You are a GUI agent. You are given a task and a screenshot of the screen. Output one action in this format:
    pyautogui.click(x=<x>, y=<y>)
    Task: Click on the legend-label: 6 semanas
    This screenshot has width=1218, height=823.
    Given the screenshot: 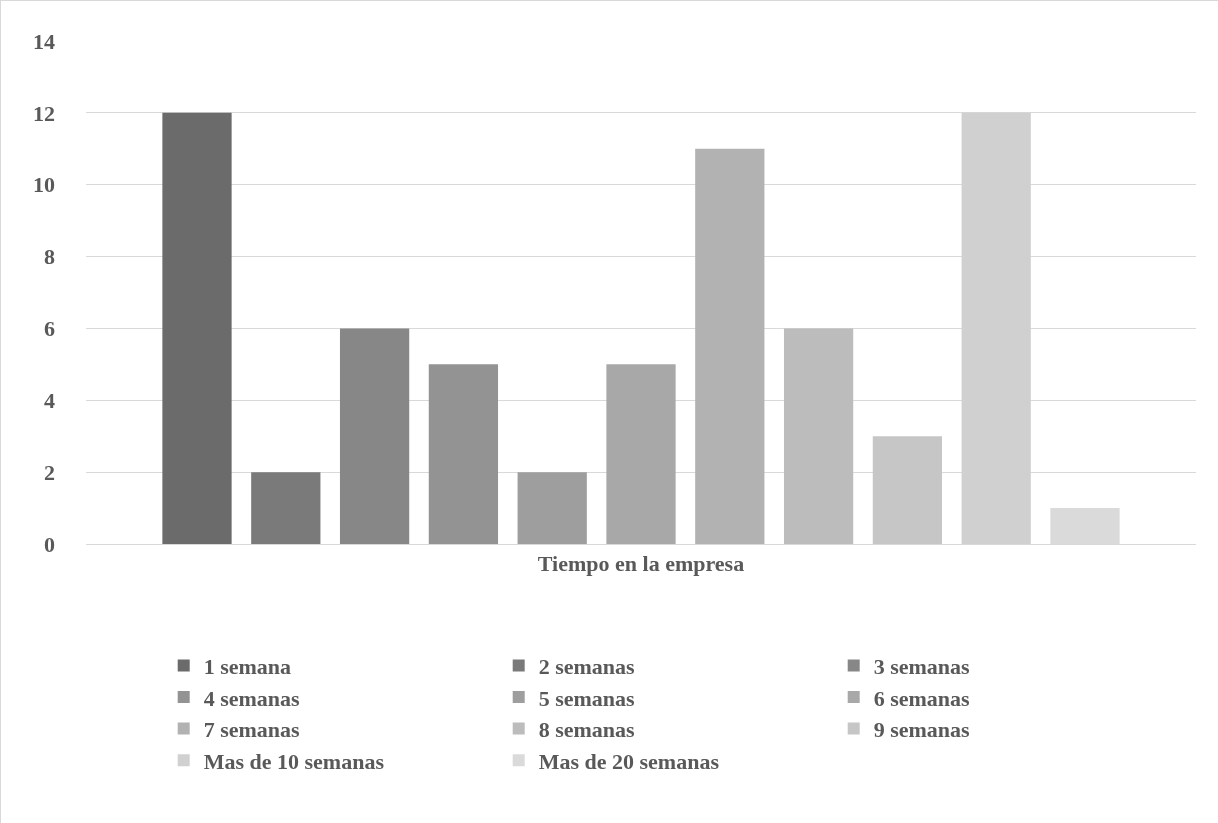 What is the action you would take?
    pyautogui.click(x=922, y=698)
    